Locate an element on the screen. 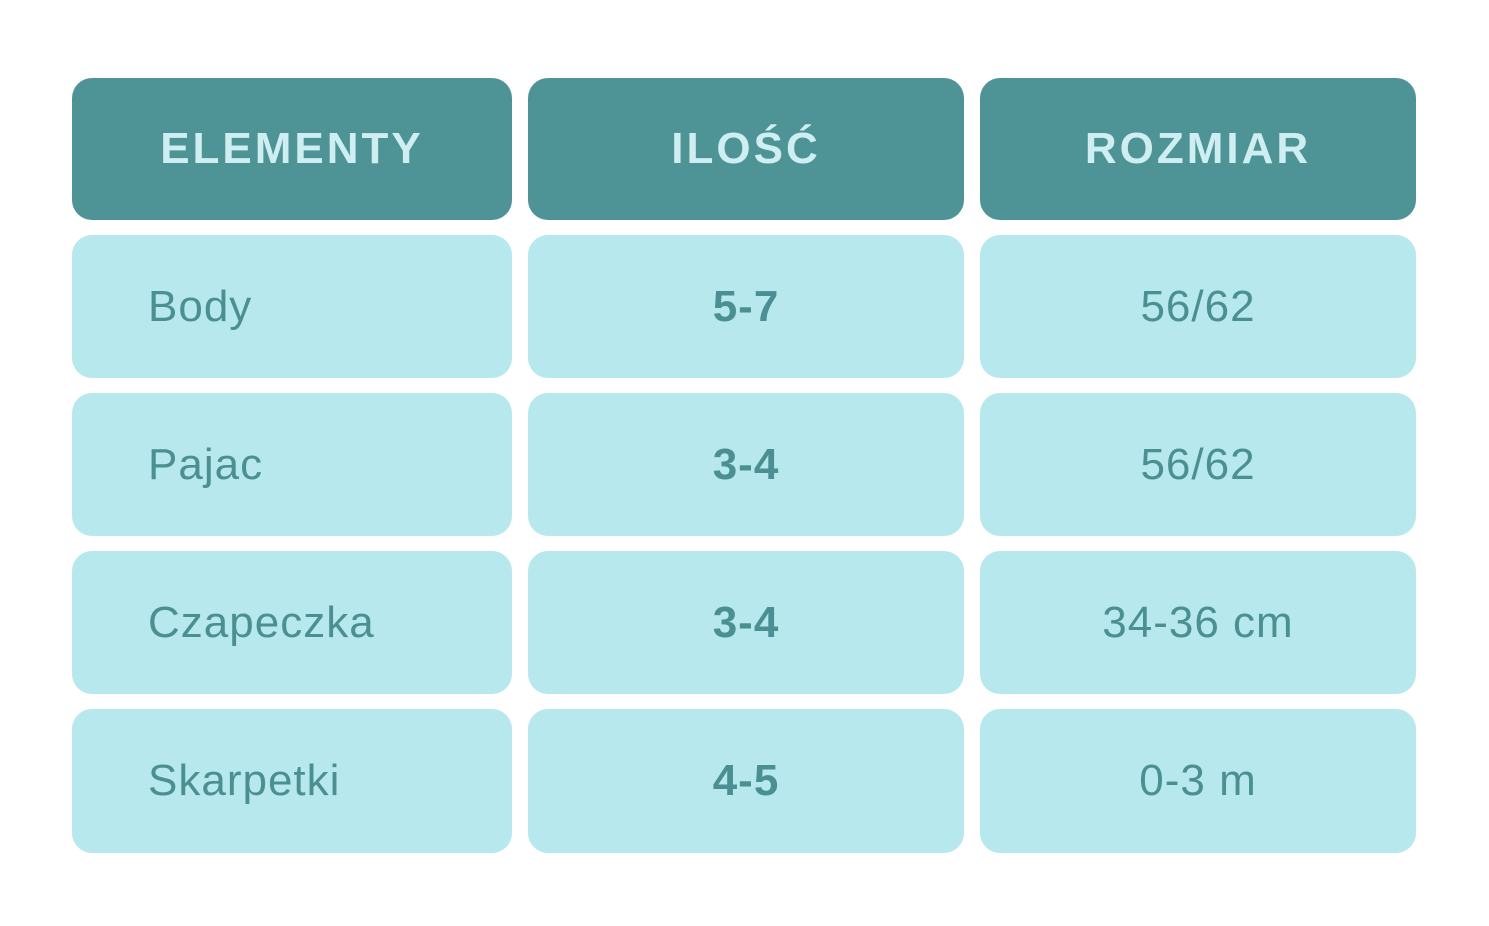 The image size is (1489, 926). size-cell: 0-3 m is located at coordinates (1198, 781).